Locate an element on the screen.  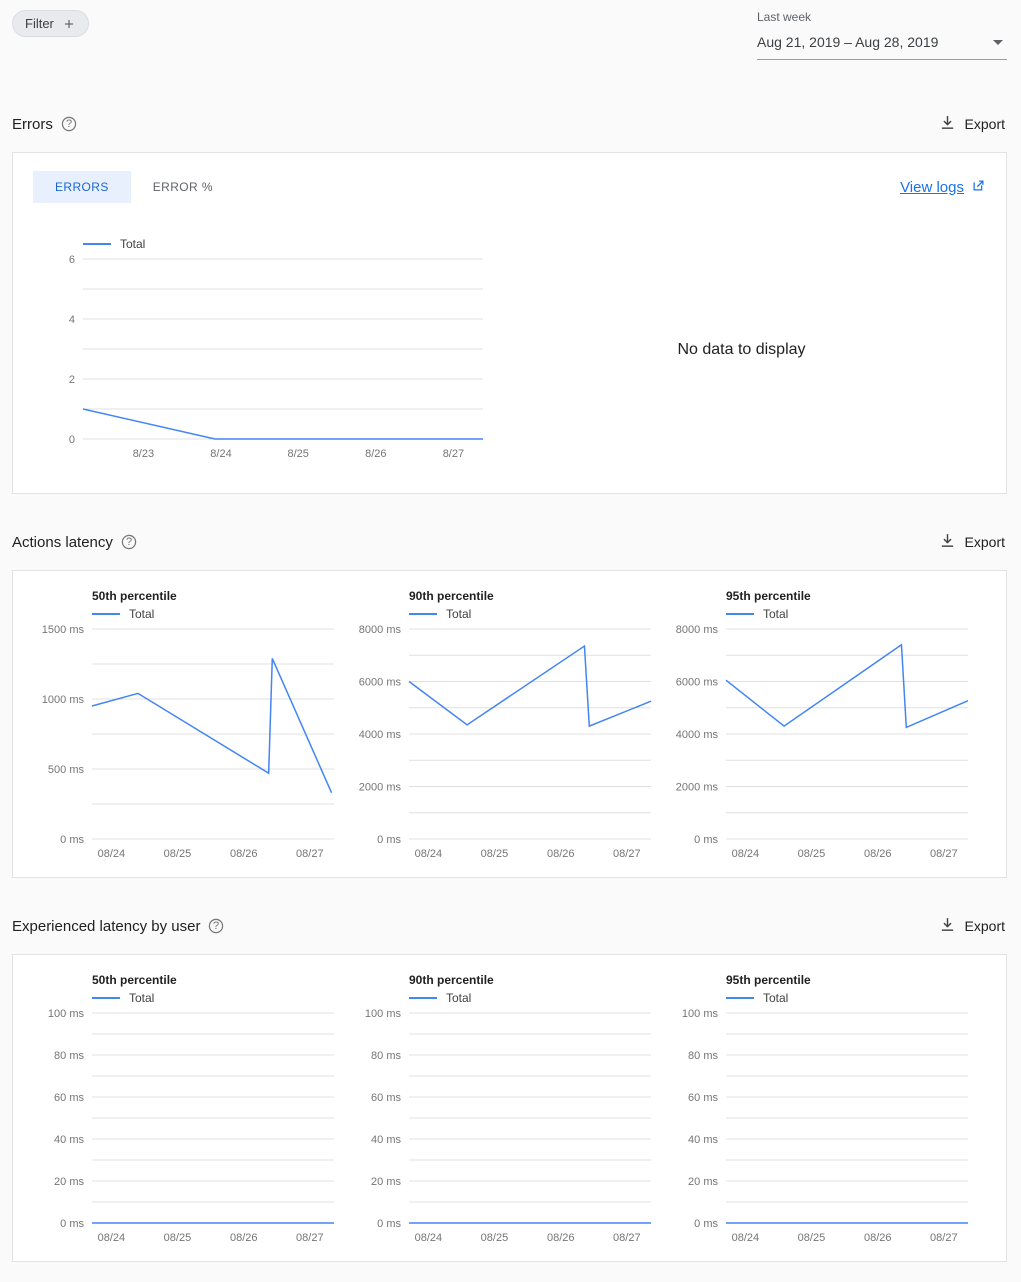
date-range-select: Aug 21, 2019 – Aug 28, 2019 is located at coordinates (882, 47).